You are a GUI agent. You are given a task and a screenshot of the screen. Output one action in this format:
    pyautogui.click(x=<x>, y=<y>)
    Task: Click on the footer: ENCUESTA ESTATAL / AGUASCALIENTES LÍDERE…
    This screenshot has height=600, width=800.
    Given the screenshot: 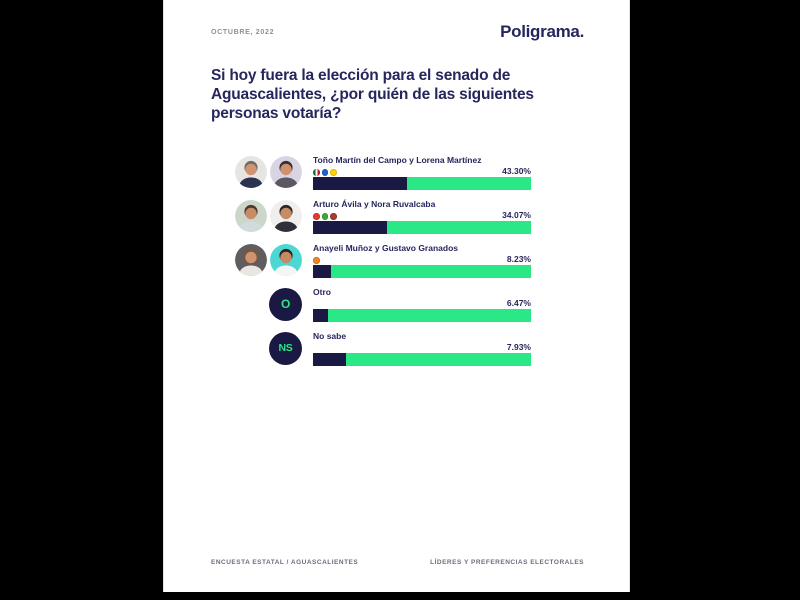 What is the action you would take?
    pyautogui.click(x=396, y=562)
    